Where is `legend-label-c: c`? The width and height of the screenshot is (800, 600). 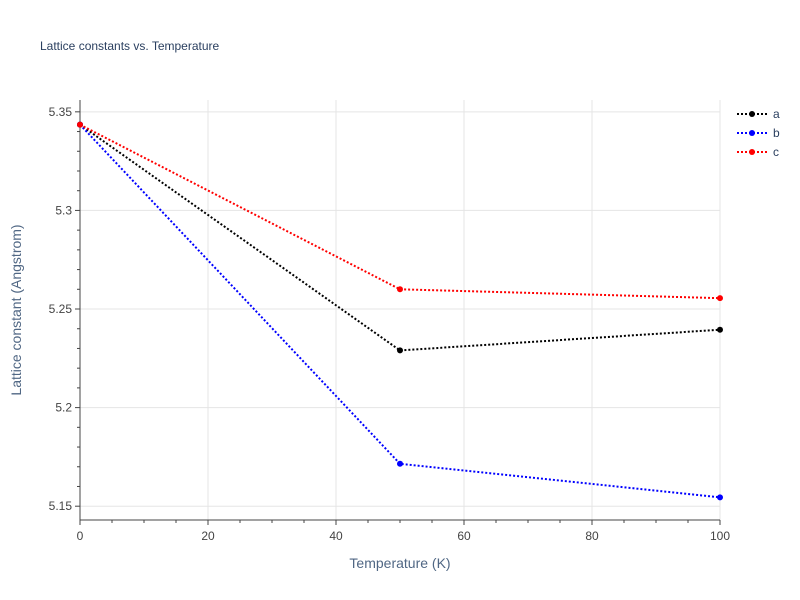 legend-label-c: c is located at coordinates (776, 152).